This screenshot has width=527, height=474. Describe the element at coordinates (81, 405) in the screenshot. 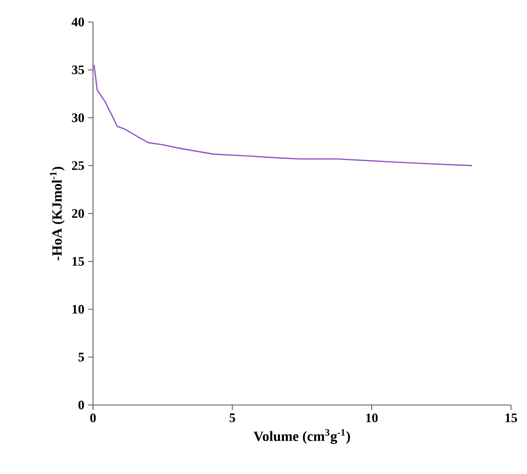

I see `y-tick-label: 0` at that location.